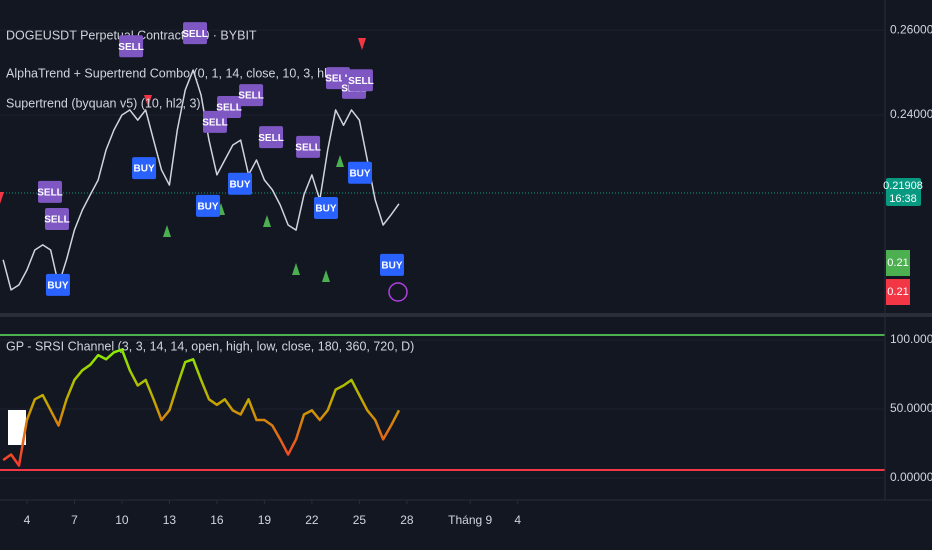  What do you see at coordinates (903, 186) in the screenshot?
I see `last-price: 0.21908` at bounding box center [903, 186].